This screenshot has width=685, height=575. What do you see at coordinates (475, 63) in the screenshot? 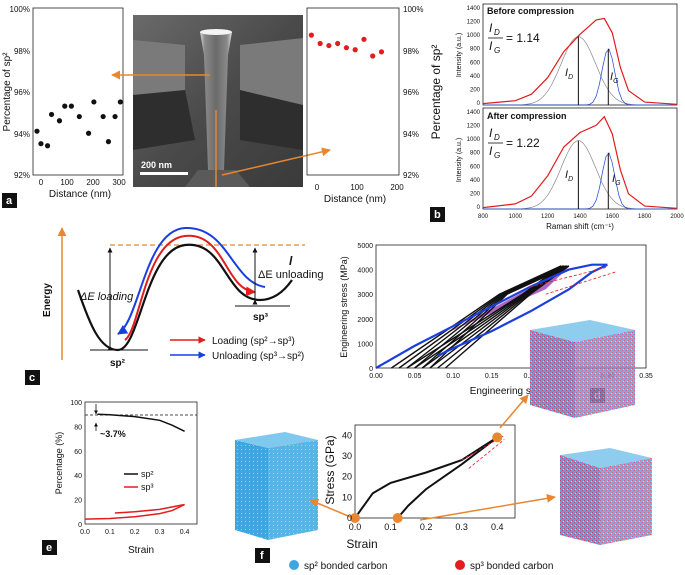
I see `ytick: 600` at bounding box center [475, 63].